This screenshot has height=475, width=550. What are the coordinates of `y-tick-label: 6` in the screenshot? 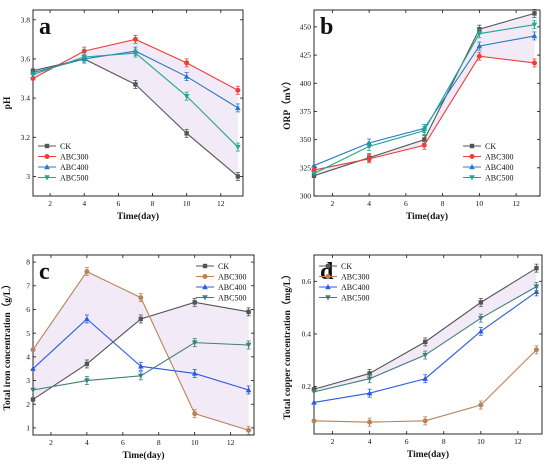 It's located at (28, 309).